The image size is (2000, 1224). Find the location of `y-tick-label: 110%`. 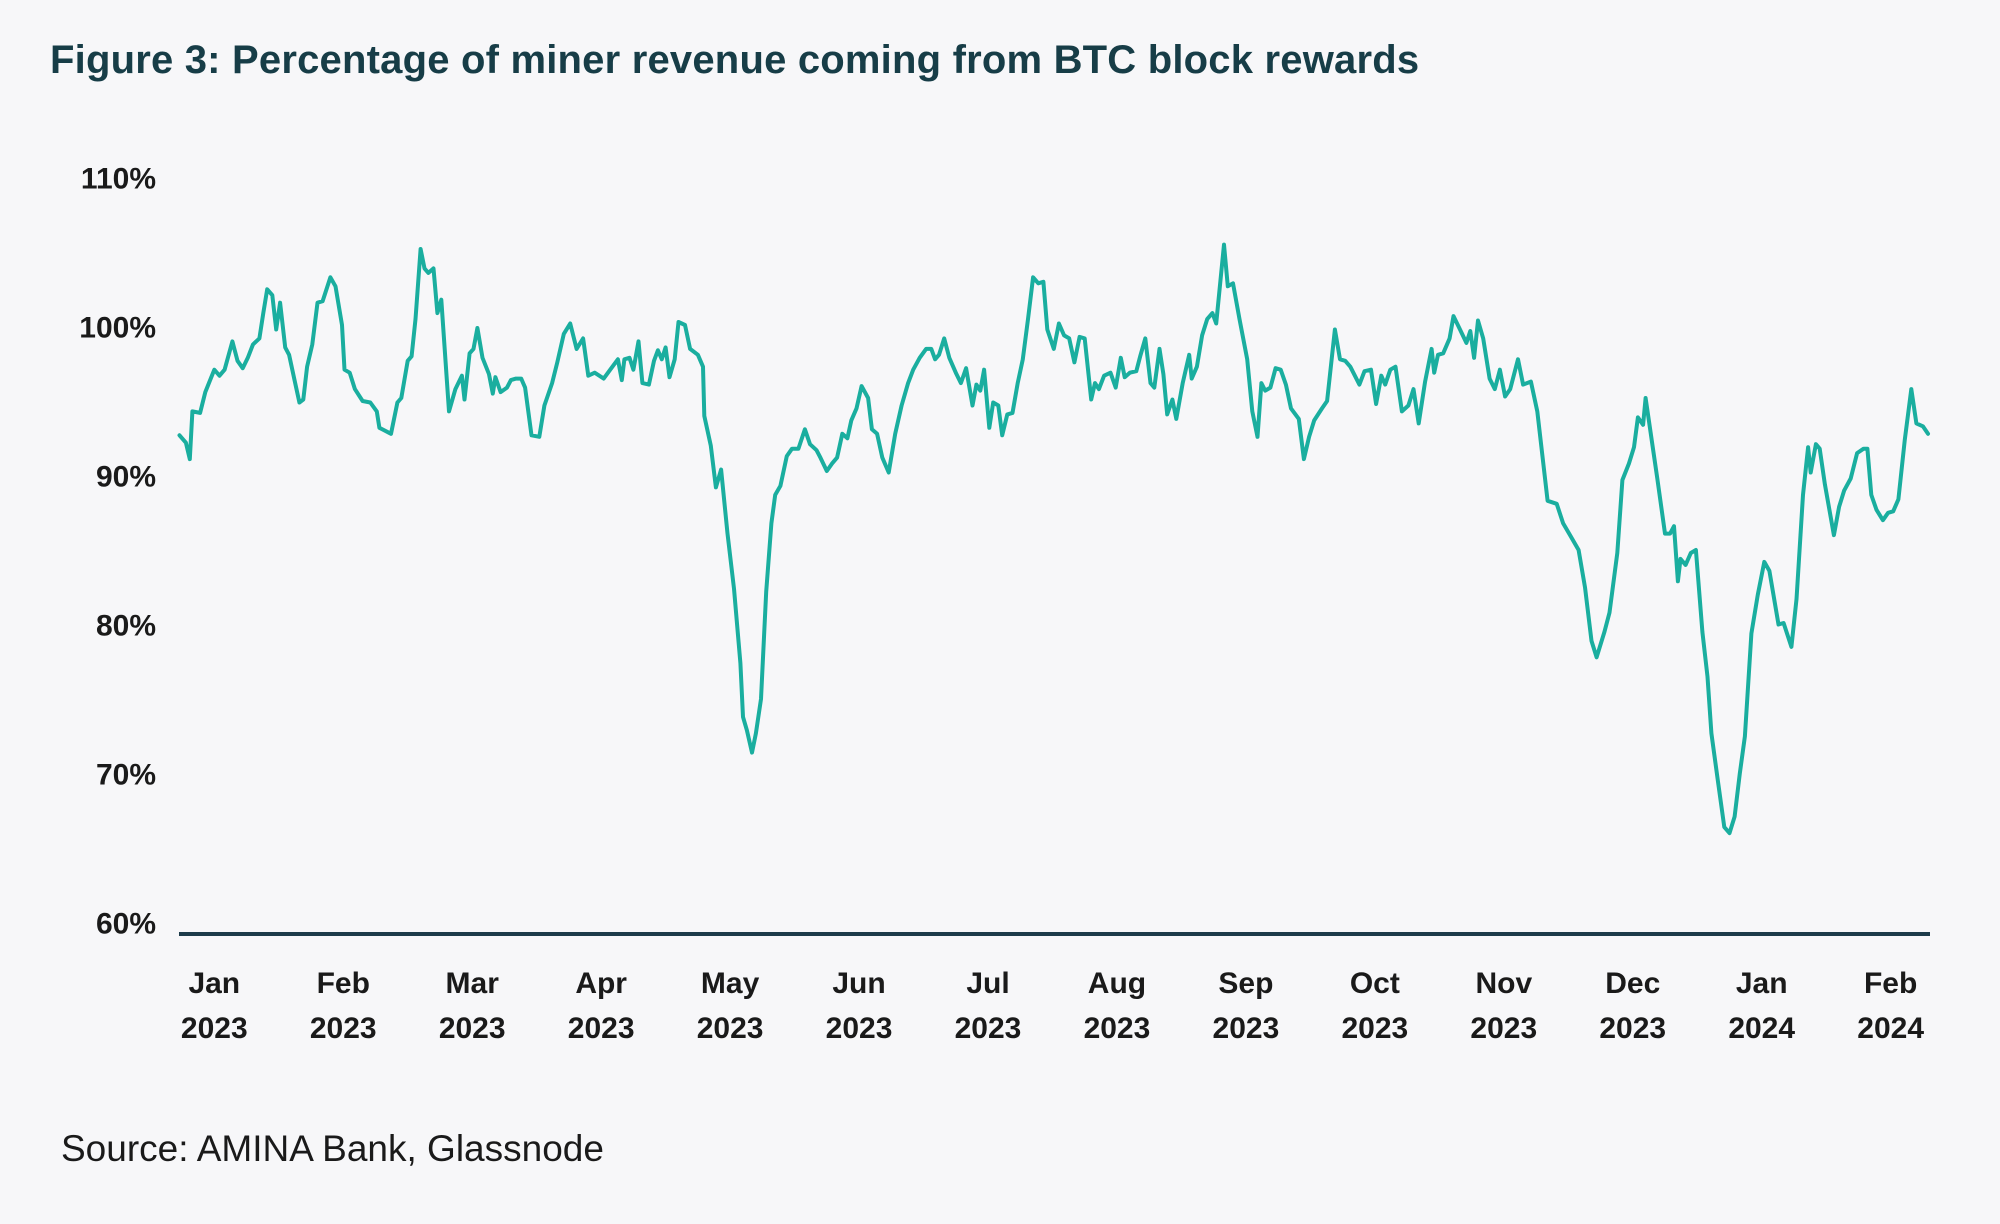

y-tick-label: 110% is located at coordinates (118, 179).